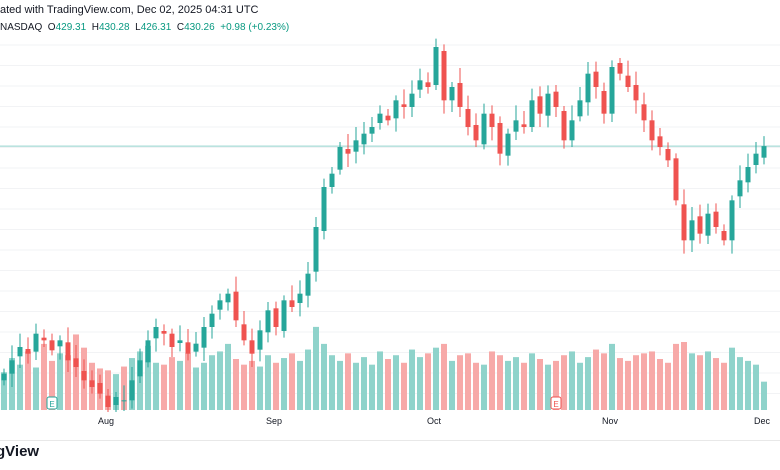  I want to click on earnings-event-marker, so click(52, 403).